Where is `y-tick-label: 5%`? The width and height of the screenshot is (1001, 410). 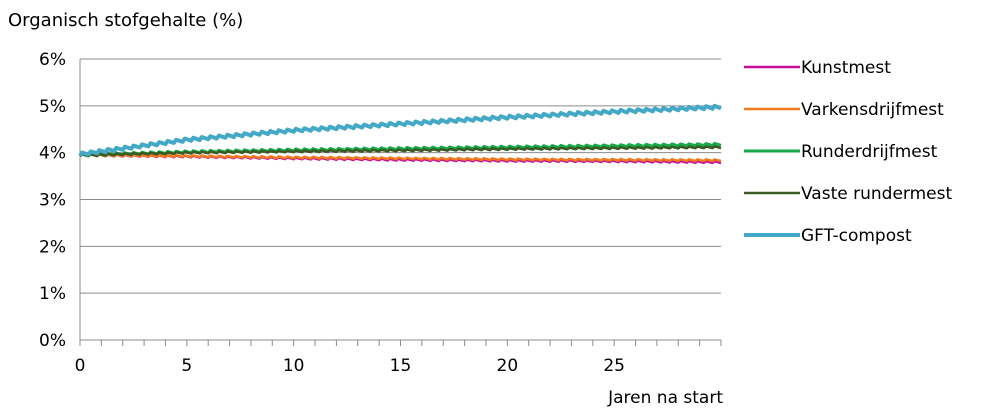 y-tick-label: 5% is located at coordinates (52, 107).